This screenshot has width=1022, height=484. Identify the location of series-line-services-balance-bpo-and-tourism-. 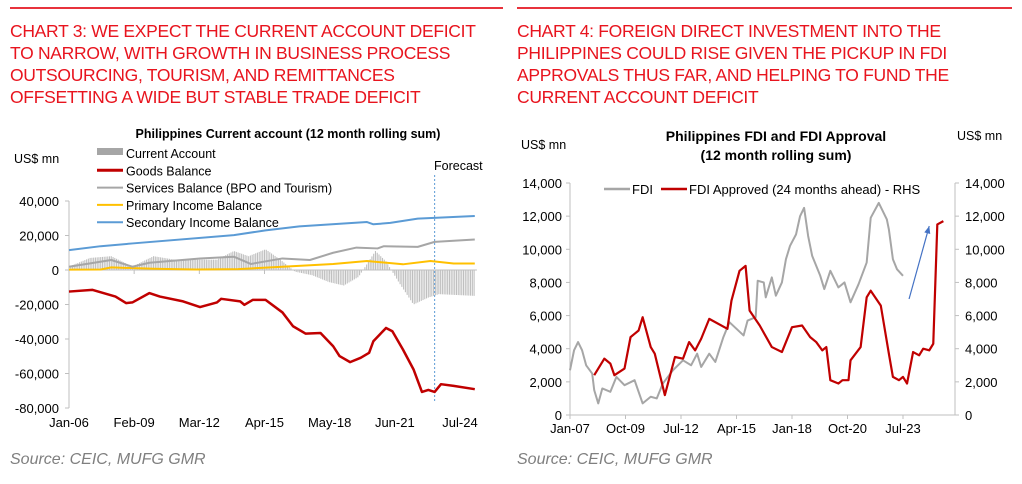
(271, 253).